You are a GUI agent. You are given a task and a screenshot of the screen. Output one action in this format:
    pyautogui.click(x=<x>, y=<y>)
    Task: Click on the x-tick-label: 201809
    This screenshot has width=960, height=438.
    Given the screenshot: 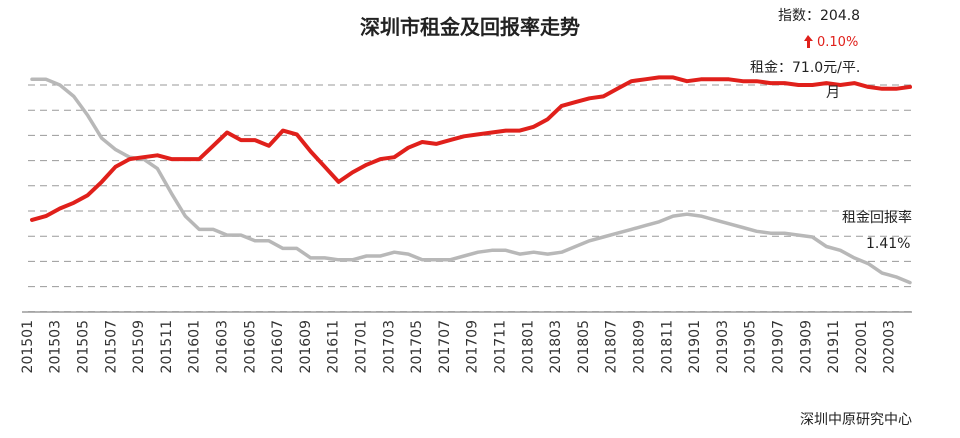 What is the action you would take?
    pyautogui.click(x=640, y=346)
    